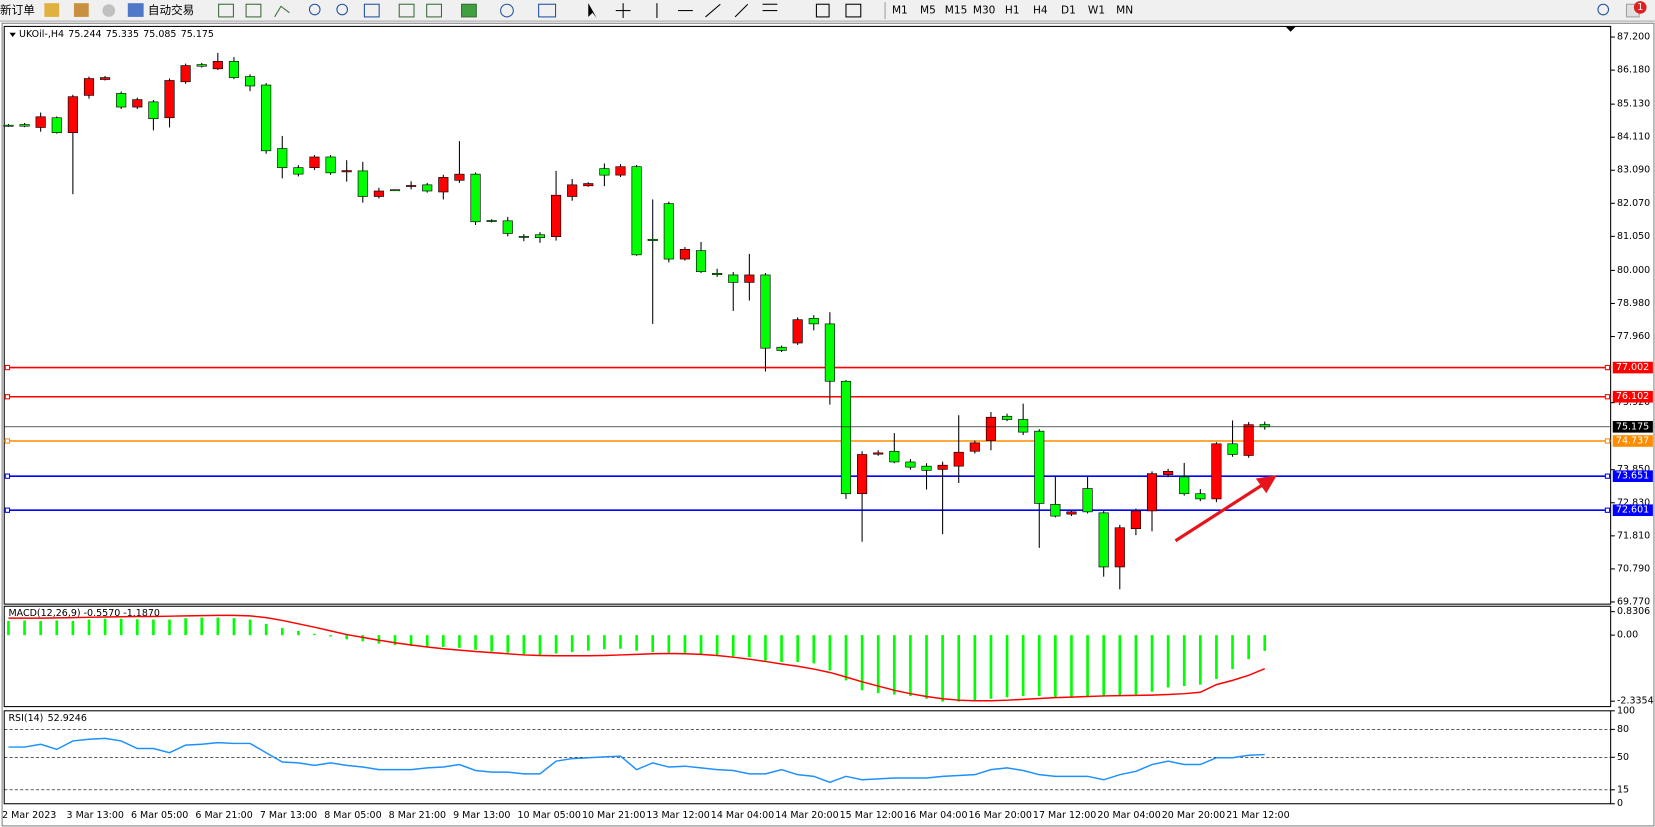 The height and width of the screenshot is (827, 1655). I want to click on y-tick-label: 100, so click(1626, 710).